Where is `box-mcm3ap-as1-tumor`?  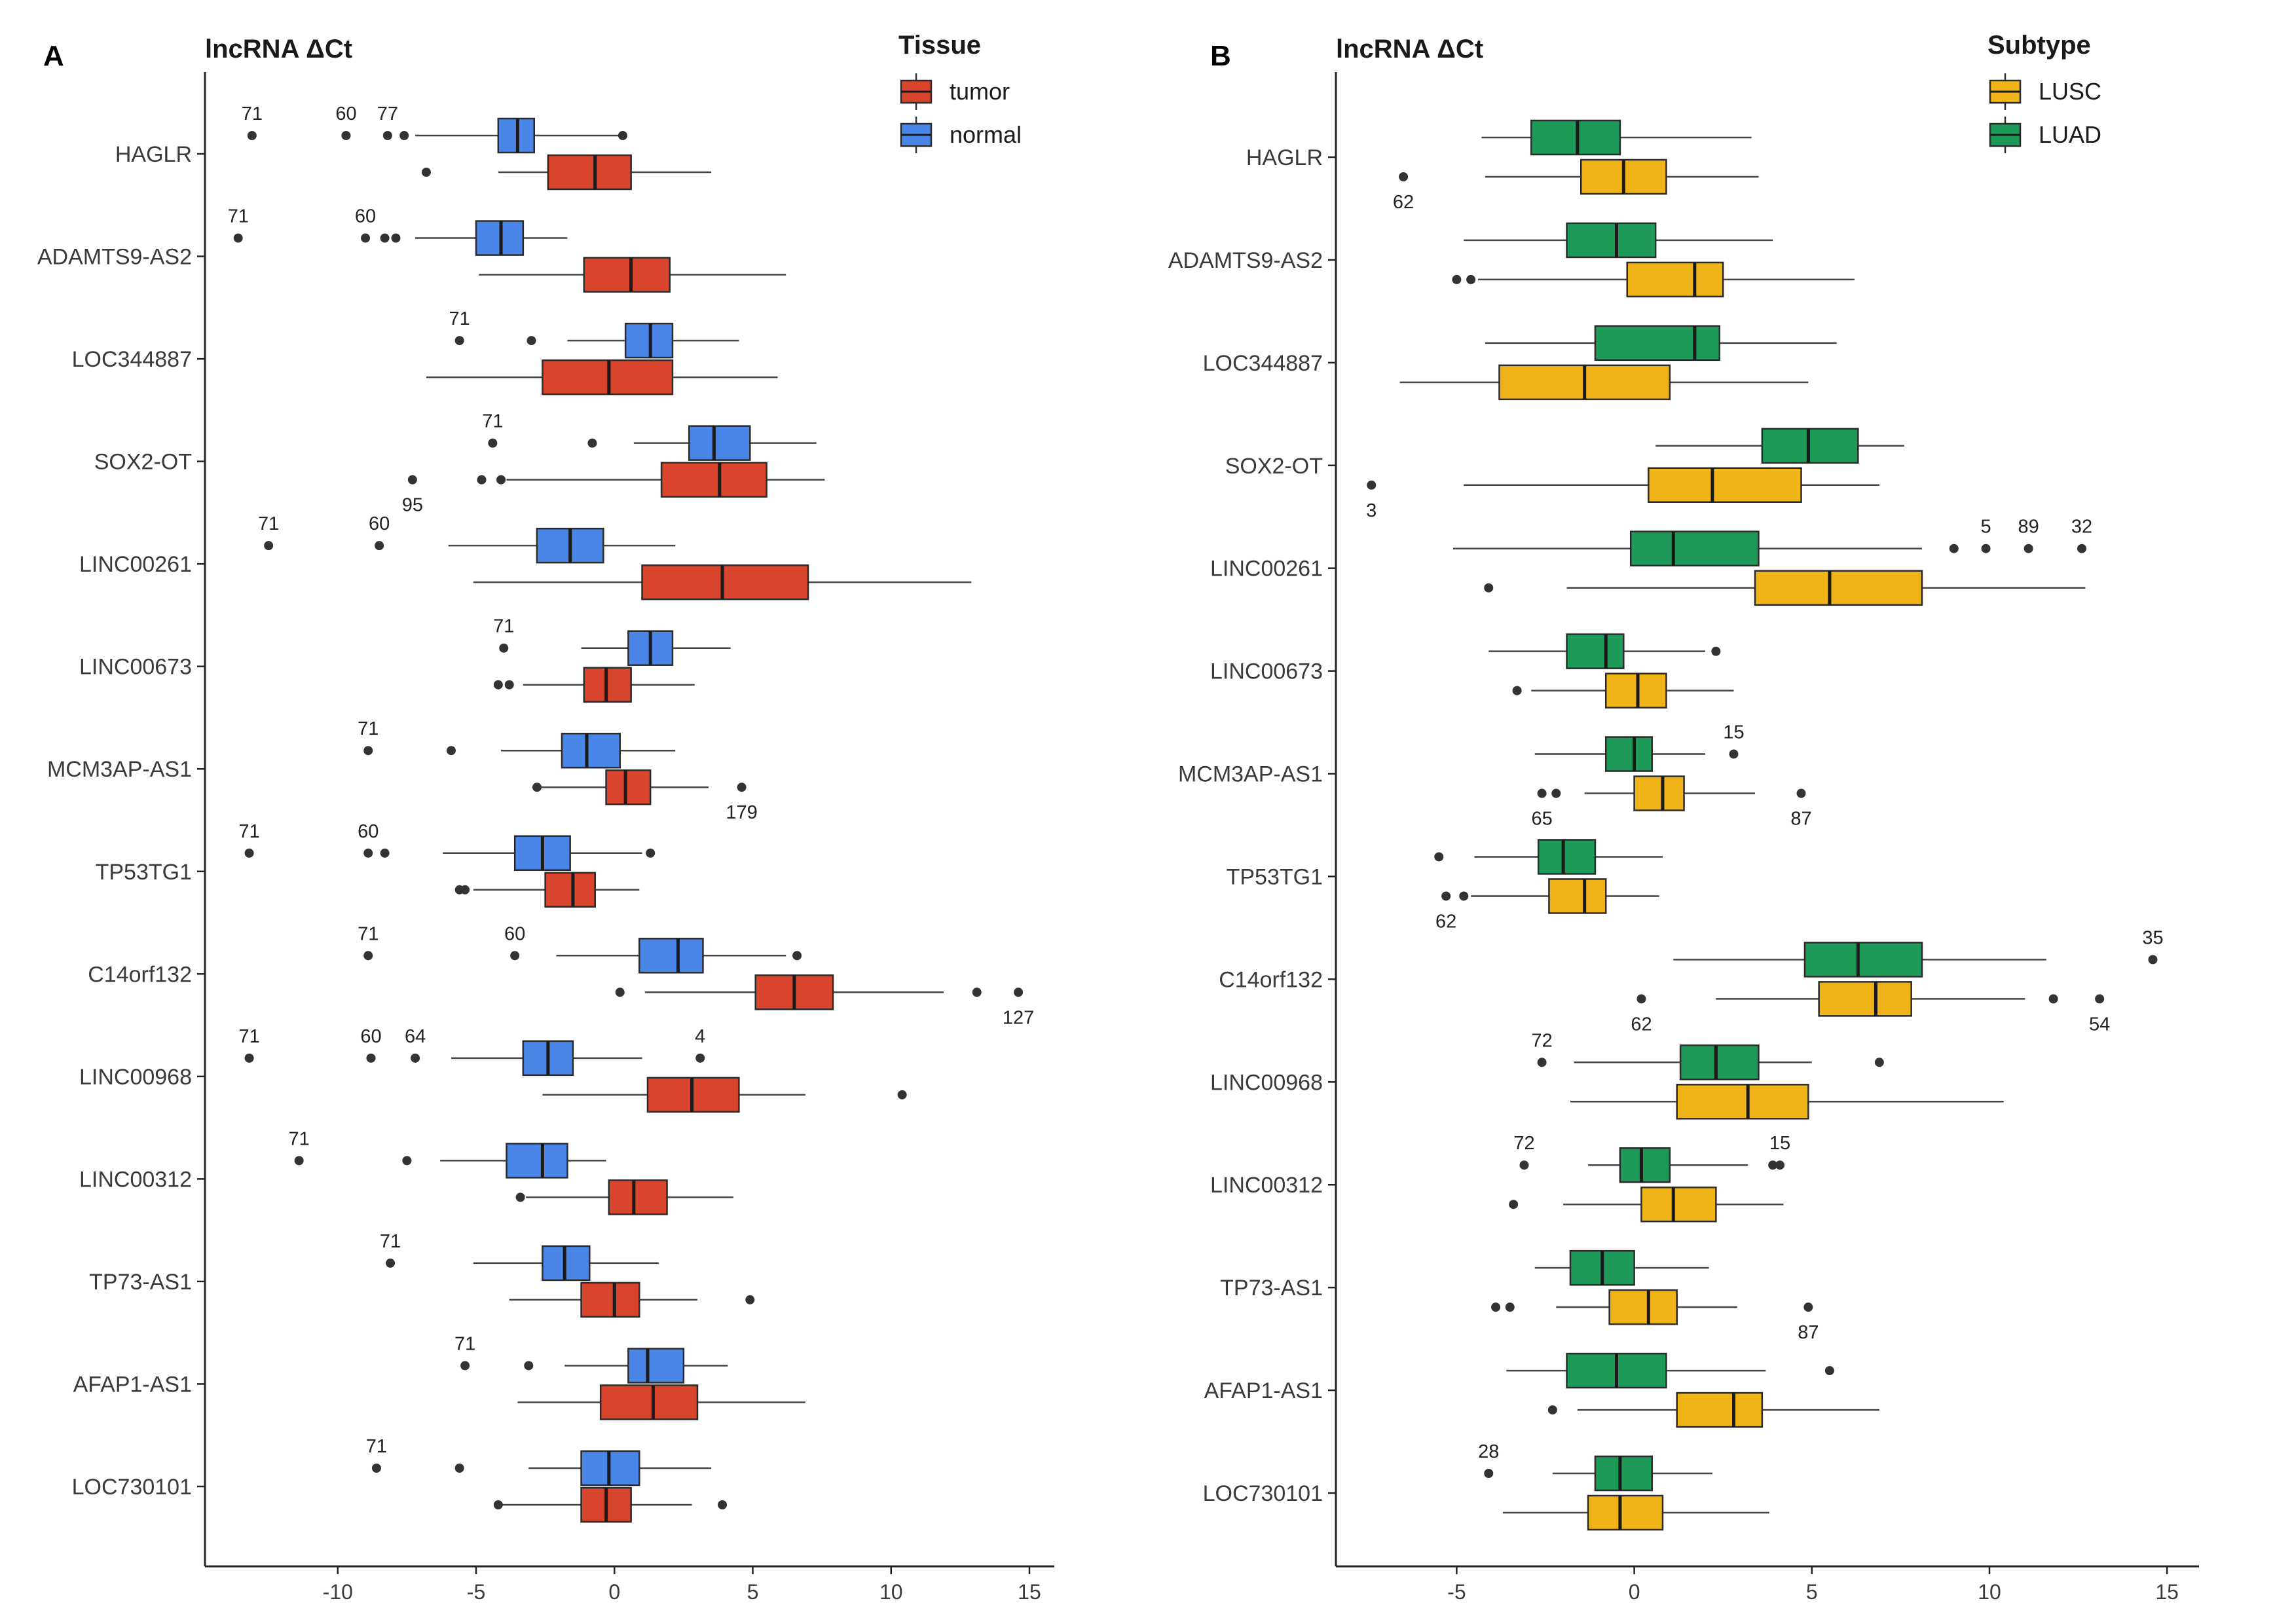
box-mcm3ap-as1-tumor is located at coordinates (628, 787).